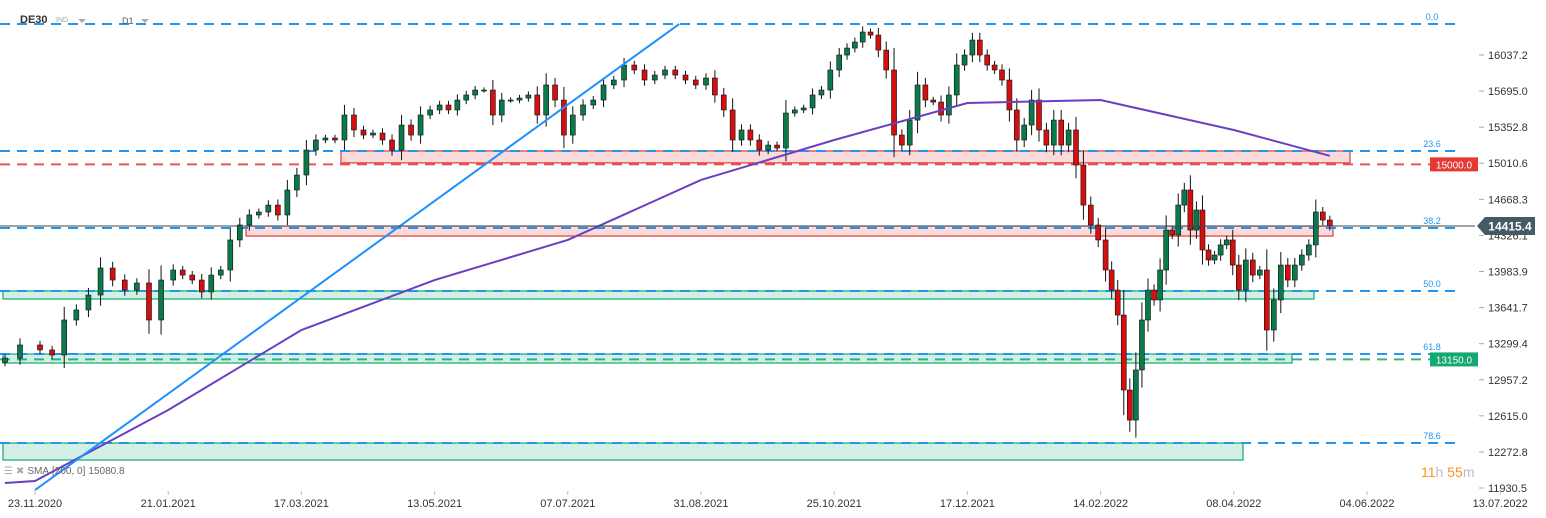 This screenshot has width=1546, height=518. Describe the element at coordinates (34, 20) in the screenshot. I see `symbol-name: DE30` at that location.